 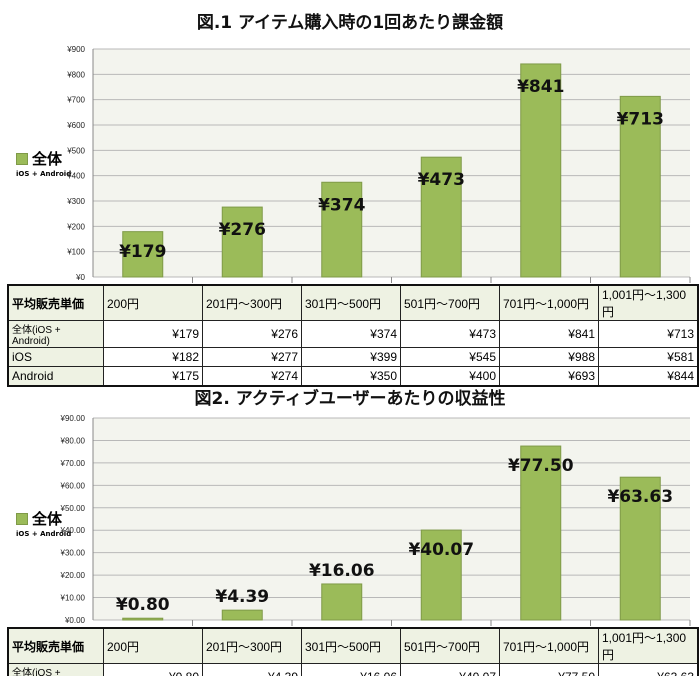 I want to click on value-cell: ¥988, so click(x=549, y=357).